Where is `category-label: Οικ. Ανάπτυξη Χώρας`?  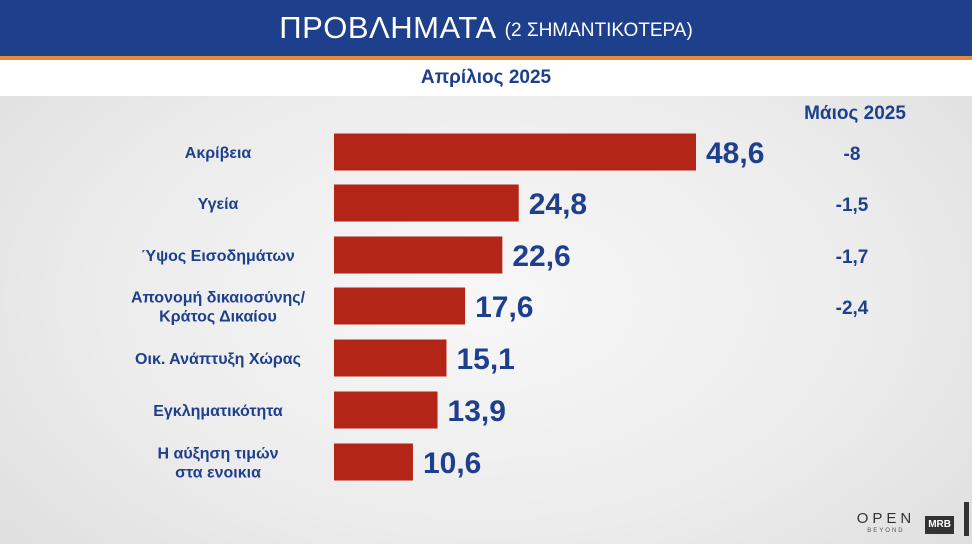 category-label: Οικ. Ανάπτυξη Χώρας is located at coordinates (218, 359).